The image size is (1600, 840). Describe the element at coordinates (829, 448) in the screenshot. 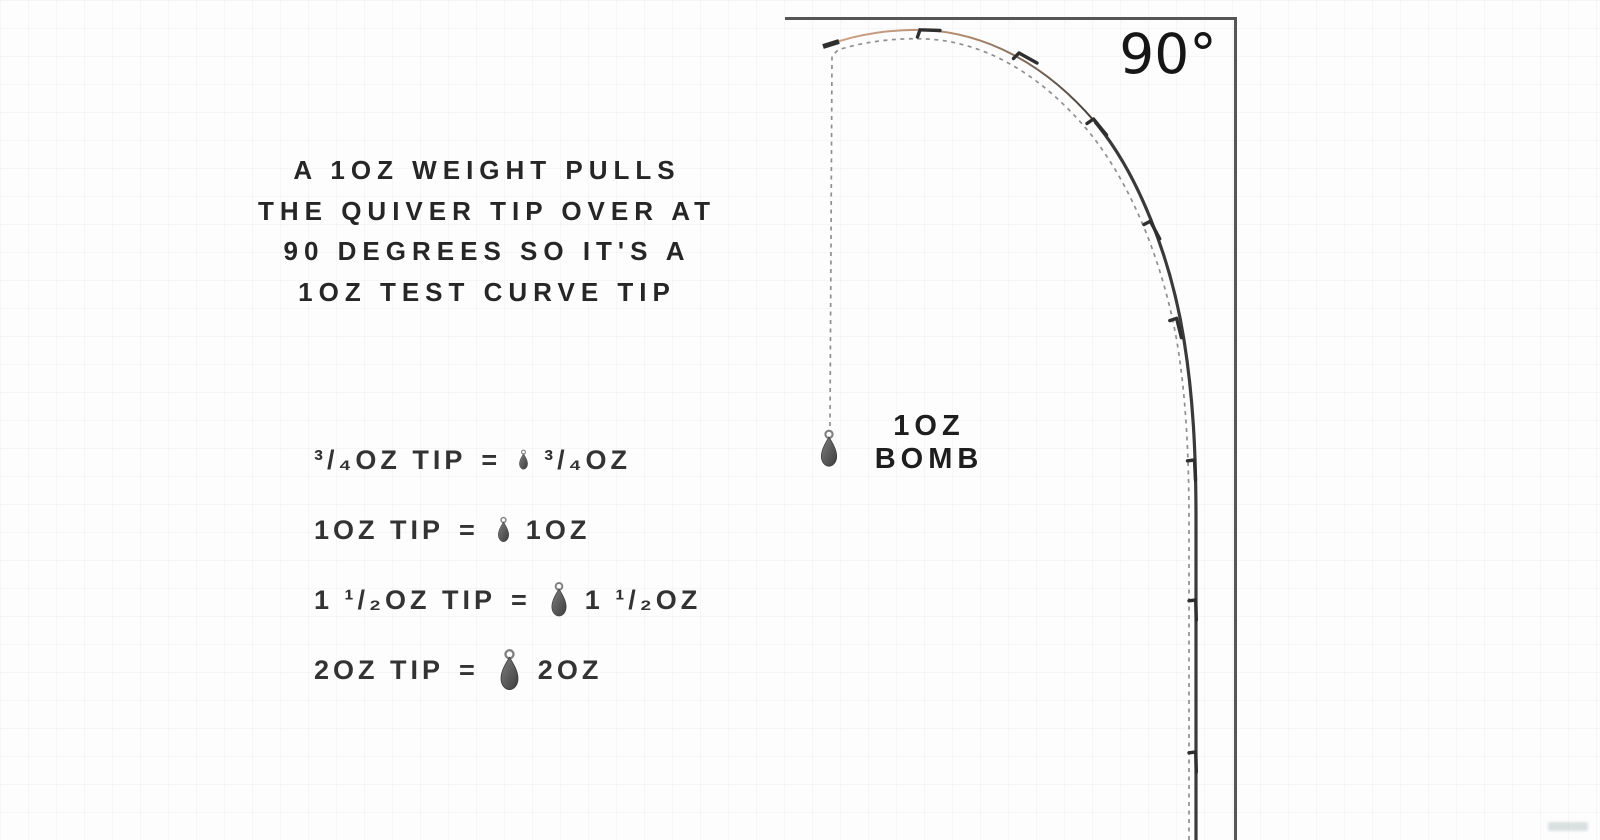

I see `hanging-bomb-weight-icon` at that location.